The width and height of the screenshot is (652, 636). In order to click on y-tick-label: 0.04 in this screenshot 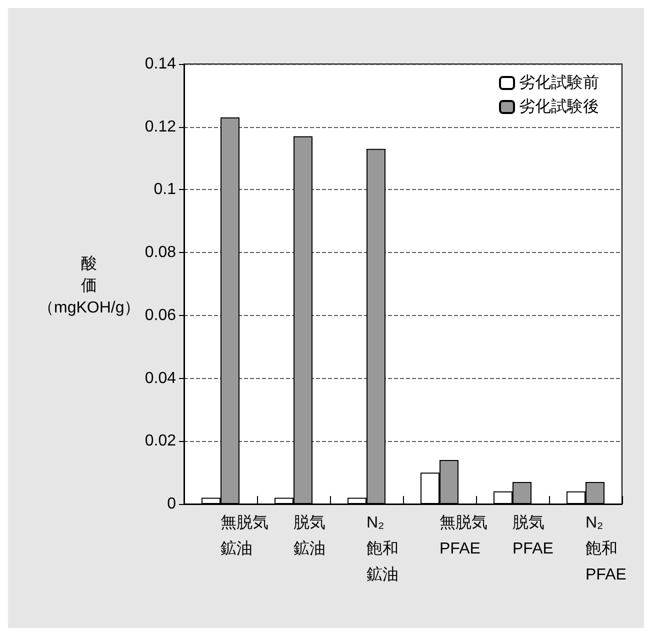, I will do `click(160, 378)`.